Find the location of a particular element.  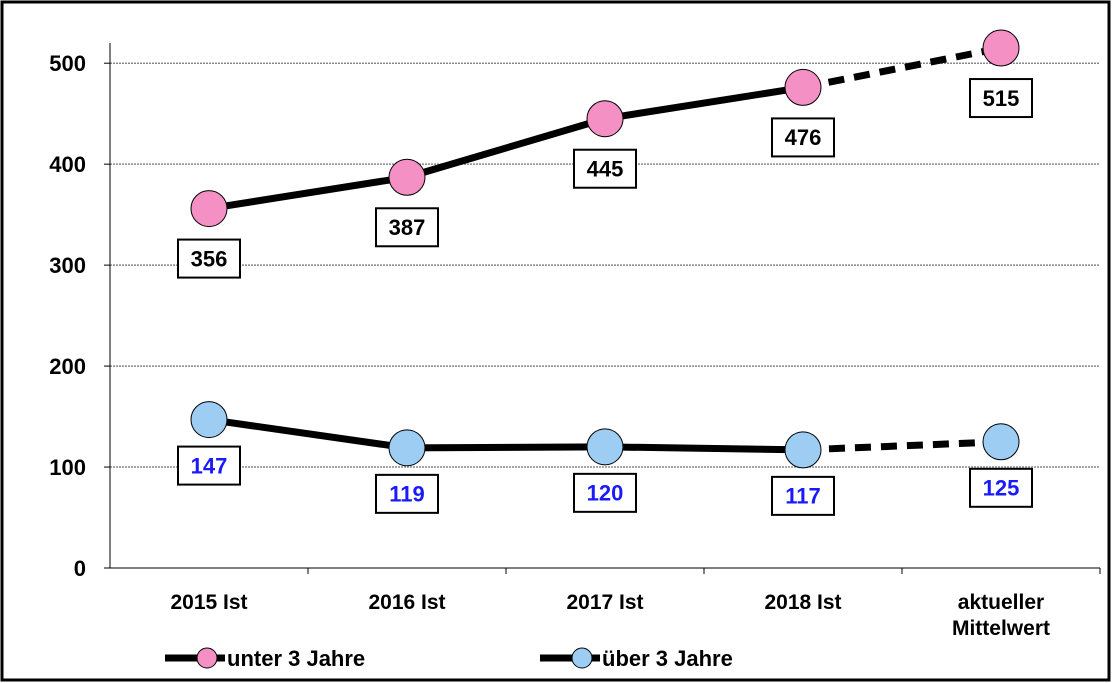

value-label: 356 is located at coordinates (209, 258).